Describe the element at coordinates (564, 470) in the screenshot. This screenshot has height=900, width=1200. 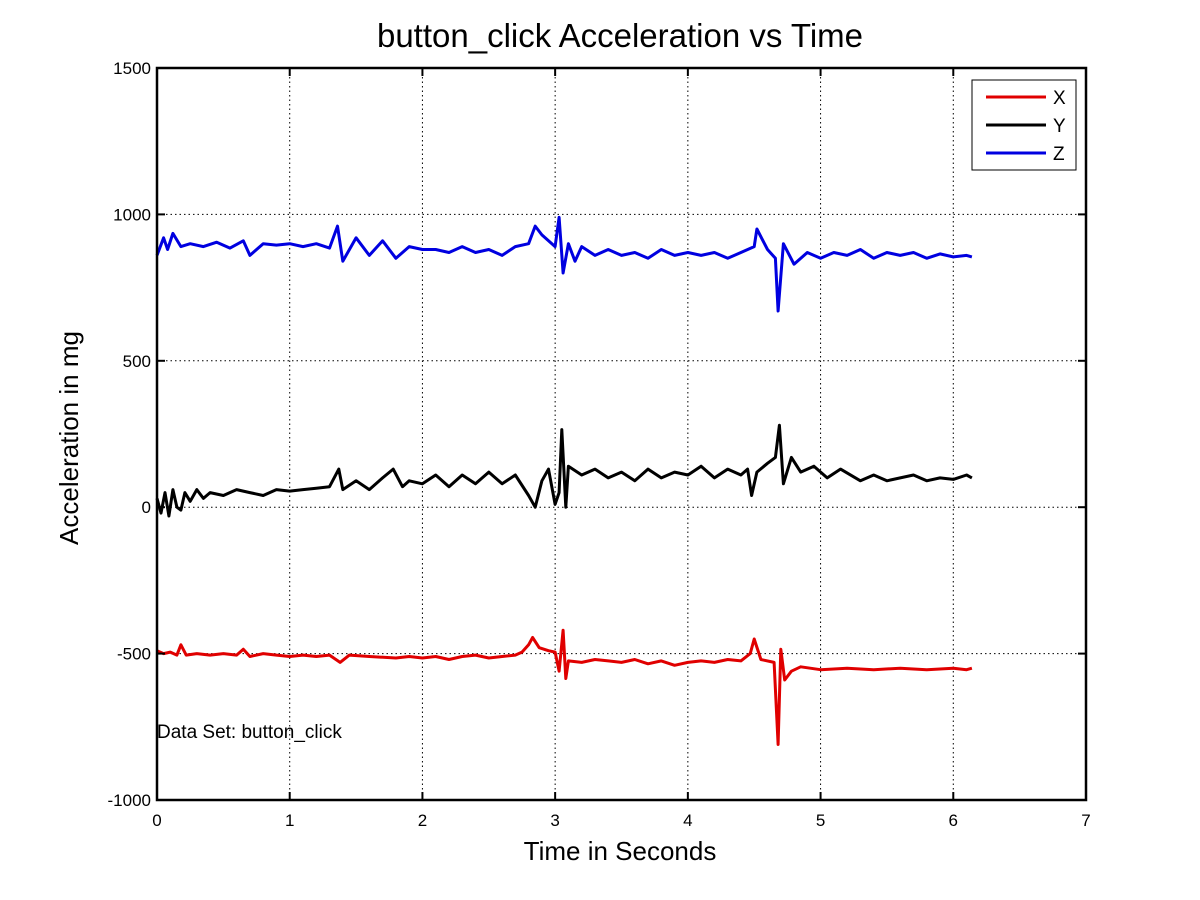
I see `series-line-y` at that location.